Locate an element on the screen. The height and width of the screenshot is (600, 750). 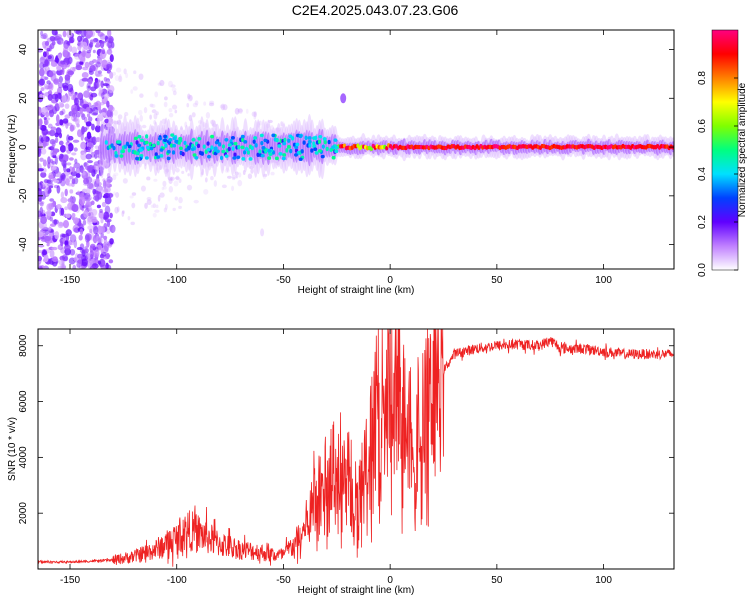
spectrogram-y-tick-label: 0 is located at coordinates (23, 147).